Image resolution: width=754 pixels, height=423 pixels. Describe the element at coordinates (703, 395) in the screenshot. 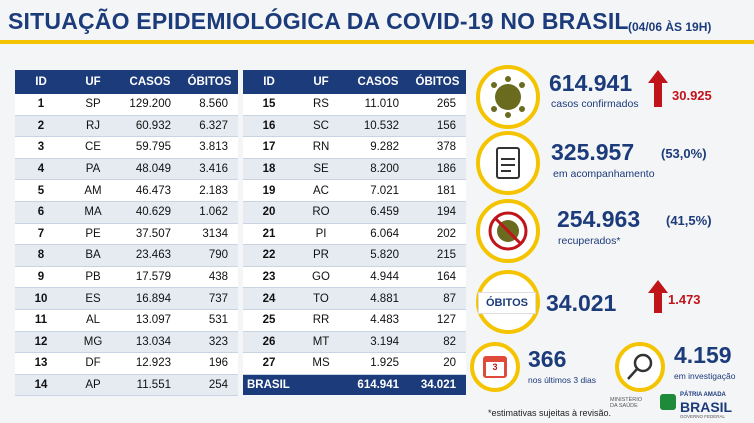

I see `logo-line1: PÁTRIA AMADA` at that location.